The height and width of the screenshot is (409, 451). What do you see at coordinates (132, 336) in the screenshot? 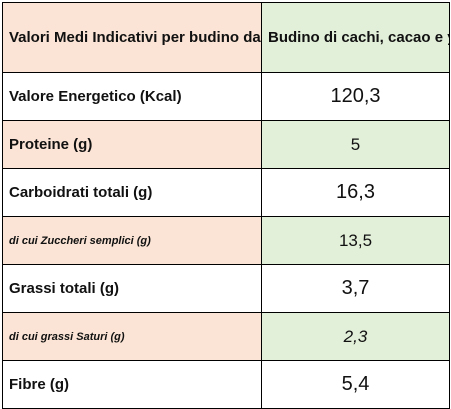
I see `row-label-saturated-fat: di cui grassi Saturi (g)` at bounding box center [132, 336].